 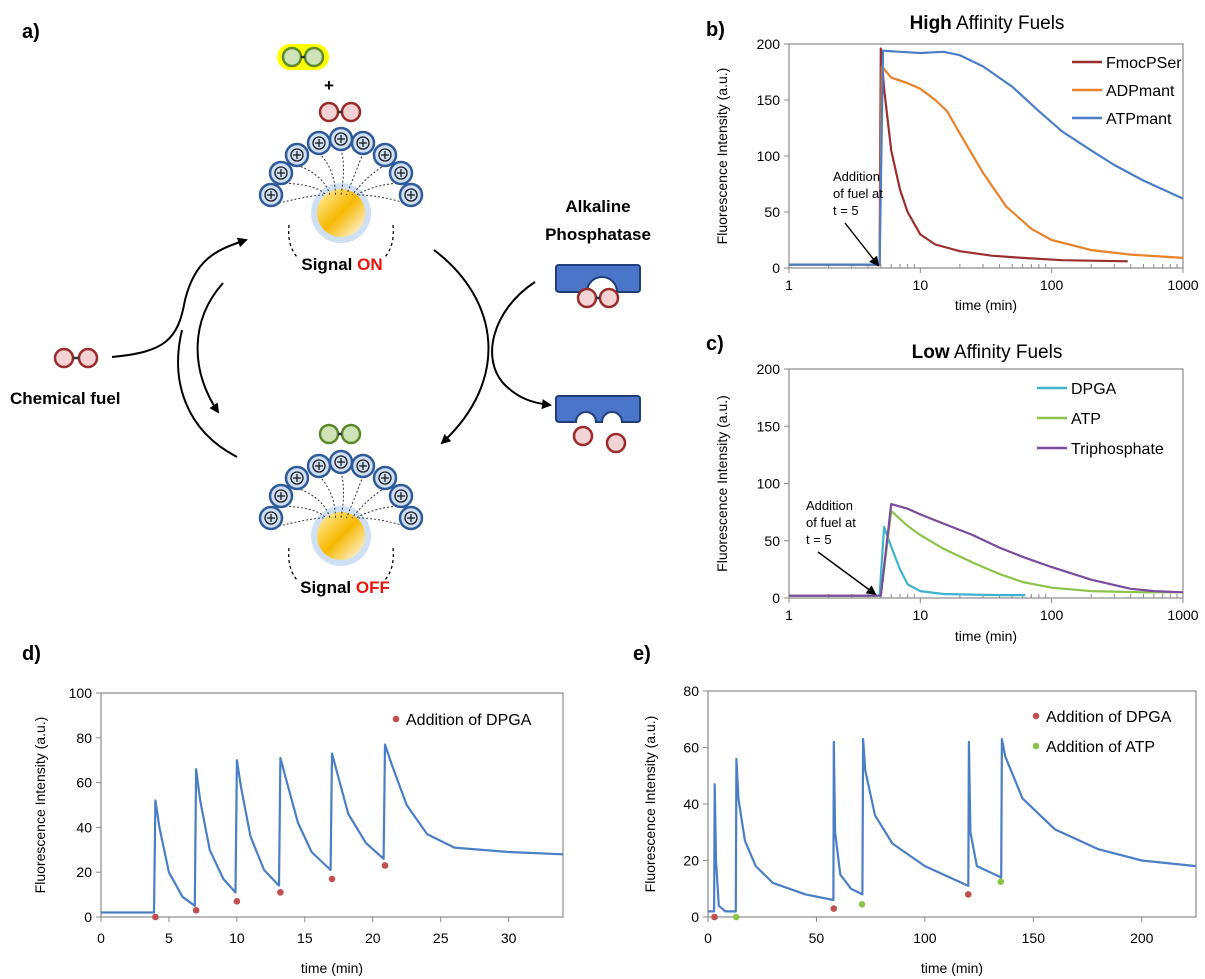 I want to click on off-return-arrow, so click(x=207, y=393).